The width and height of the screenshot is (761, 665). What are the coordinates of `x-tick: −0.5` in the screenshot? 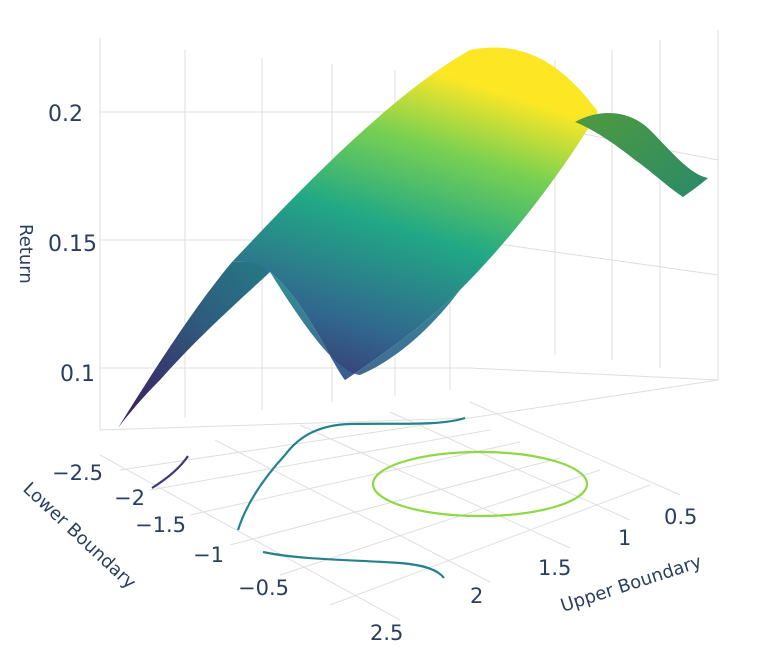 It's located at (263, 588).